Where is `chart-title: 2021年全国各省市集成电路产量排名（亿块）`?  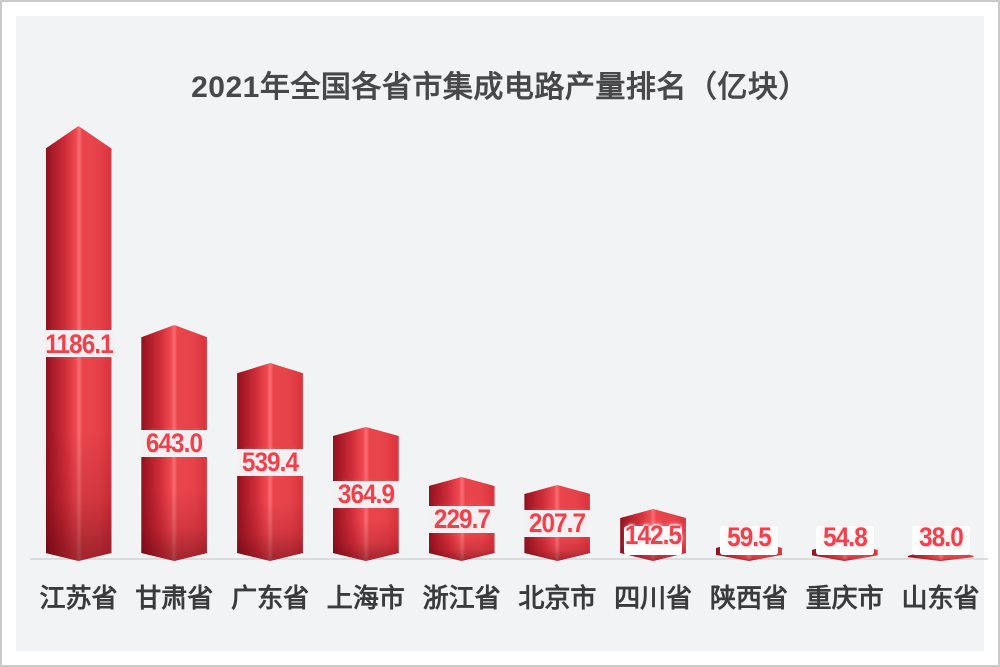 chart-title: 2021年全国各省市集成电路产量排名（亿块） is located at coordinates (500, 87).